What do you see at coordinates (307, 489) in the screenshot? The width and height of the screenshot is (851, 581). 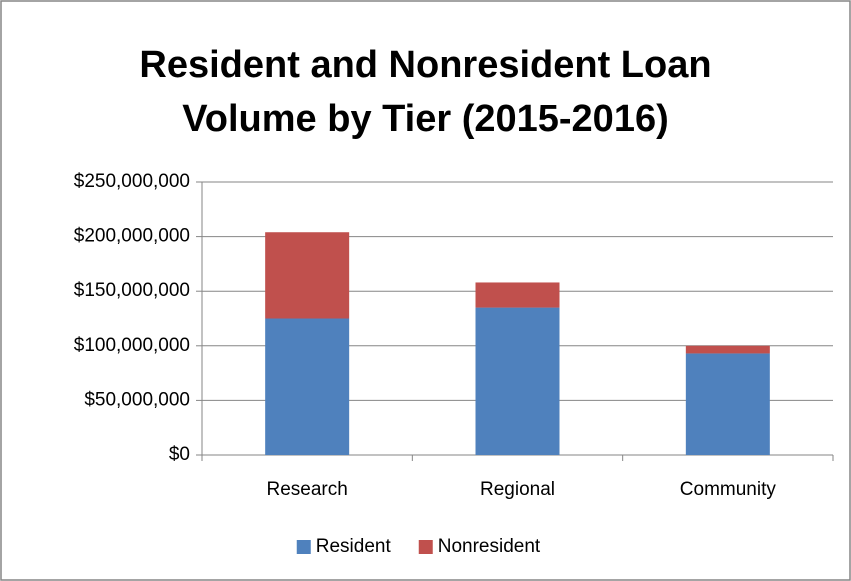 I see `x-tick-label: Research` at bounding box center [307, 489].